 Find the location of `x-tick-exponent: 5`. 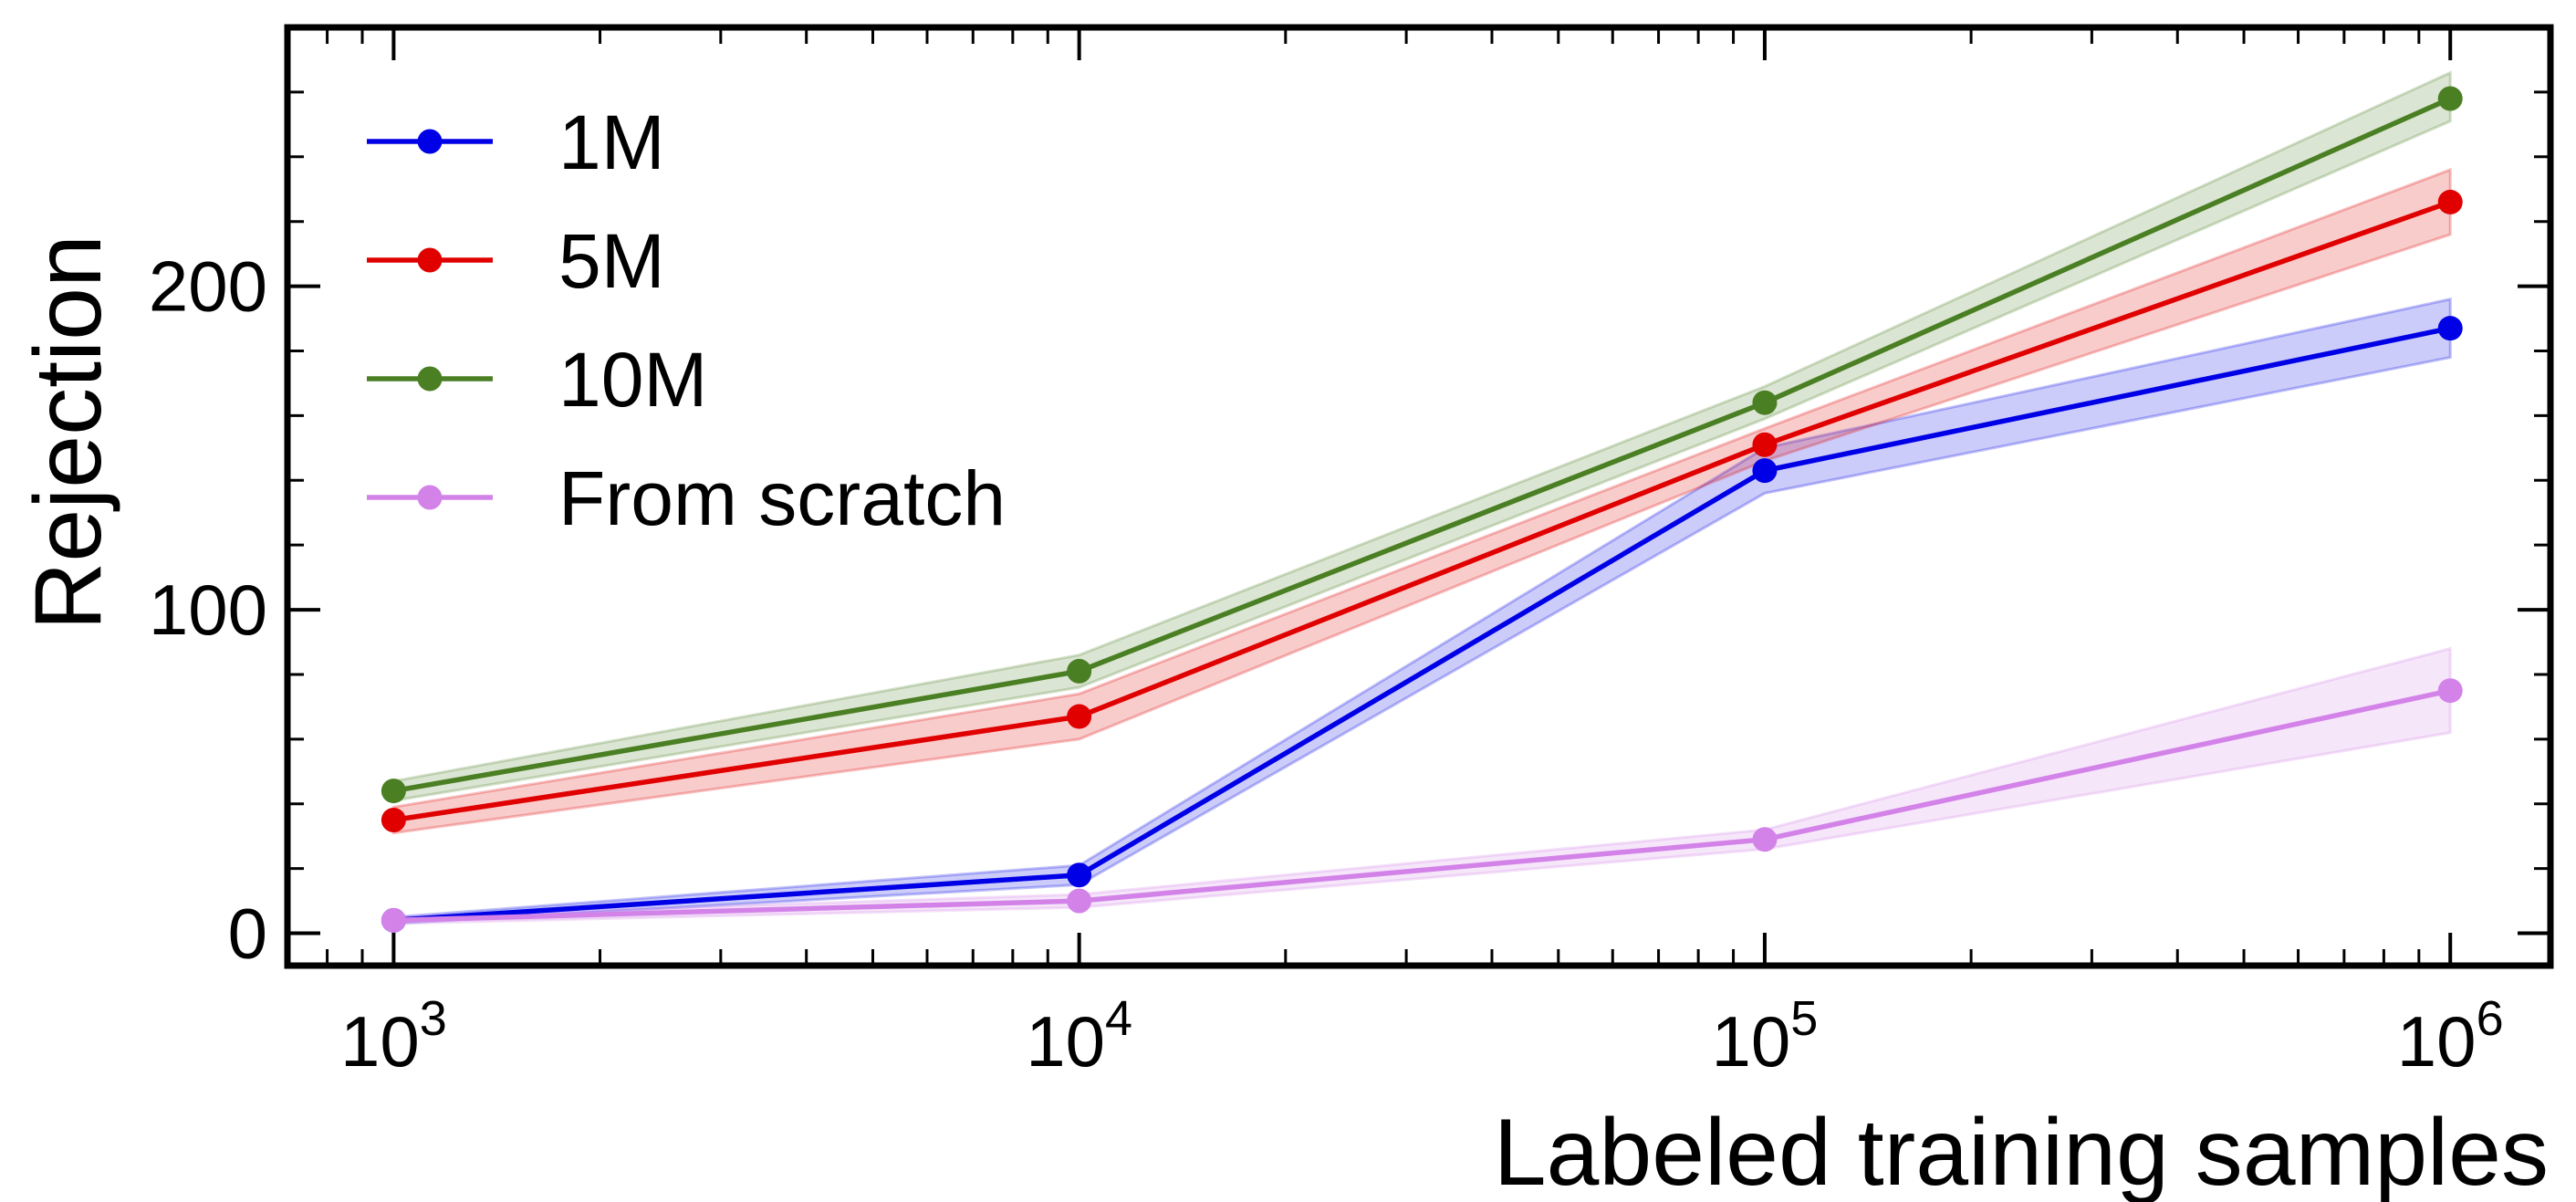

x-tick-exponent: 5 is located at coordinates (1804, 1018).